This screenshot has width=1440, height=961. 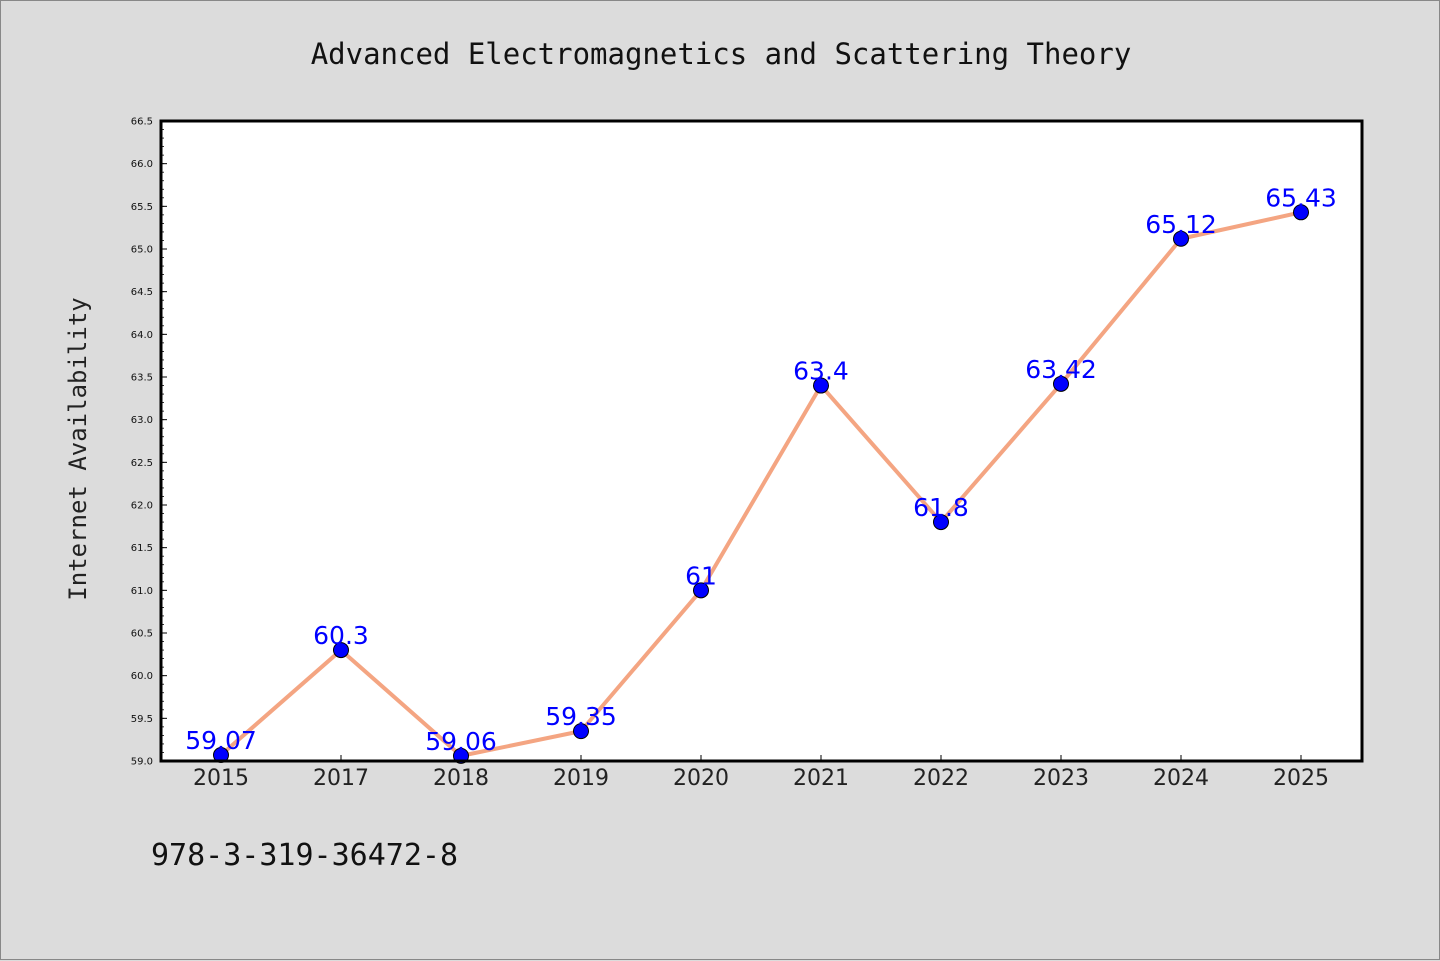 I want to click on x-tick-label: 2023, so click(x=1061, y=778).